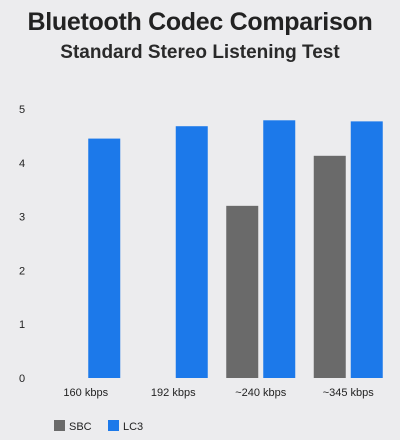  I want to click on legend-label-sbc: SBC, so click(80, 427).